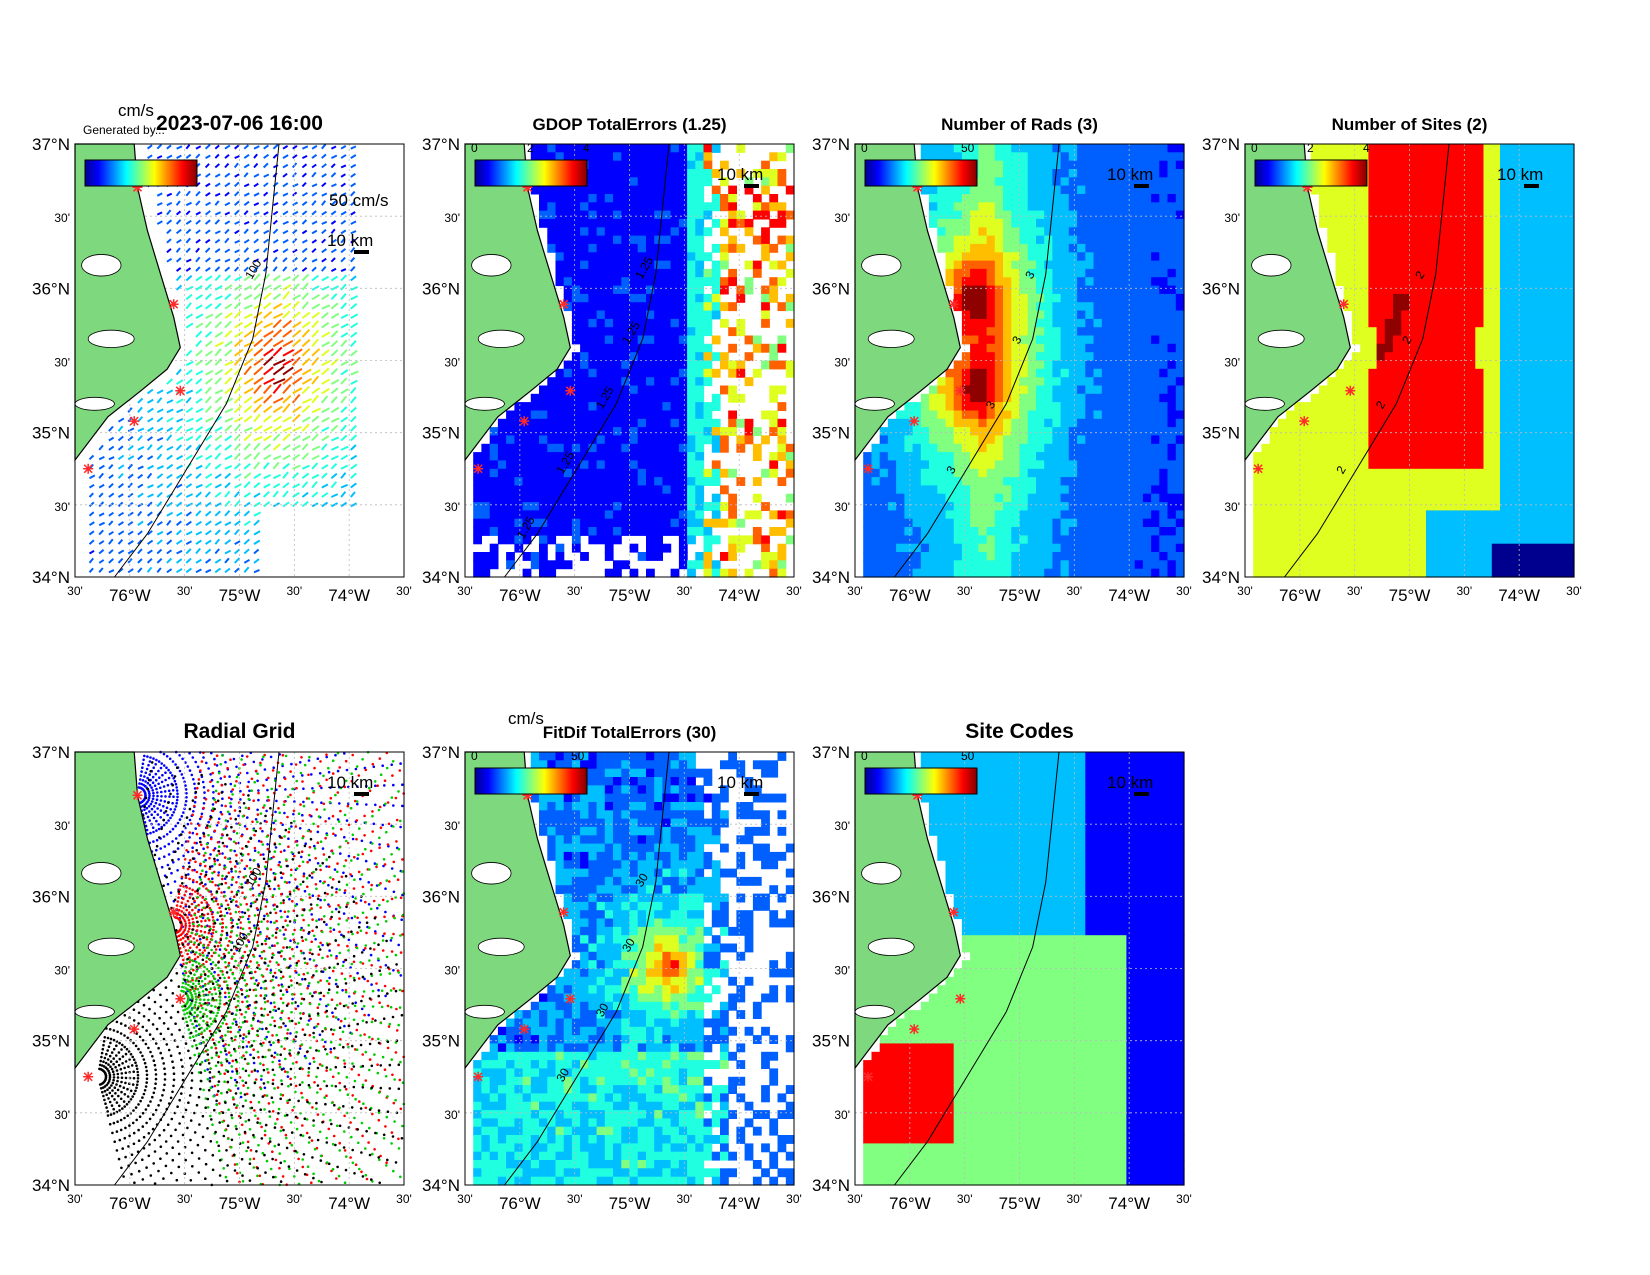  Describe the element at coordinates (831, 433) in the screenshot. I see `latitude-tick-label: 35°N` at that location.